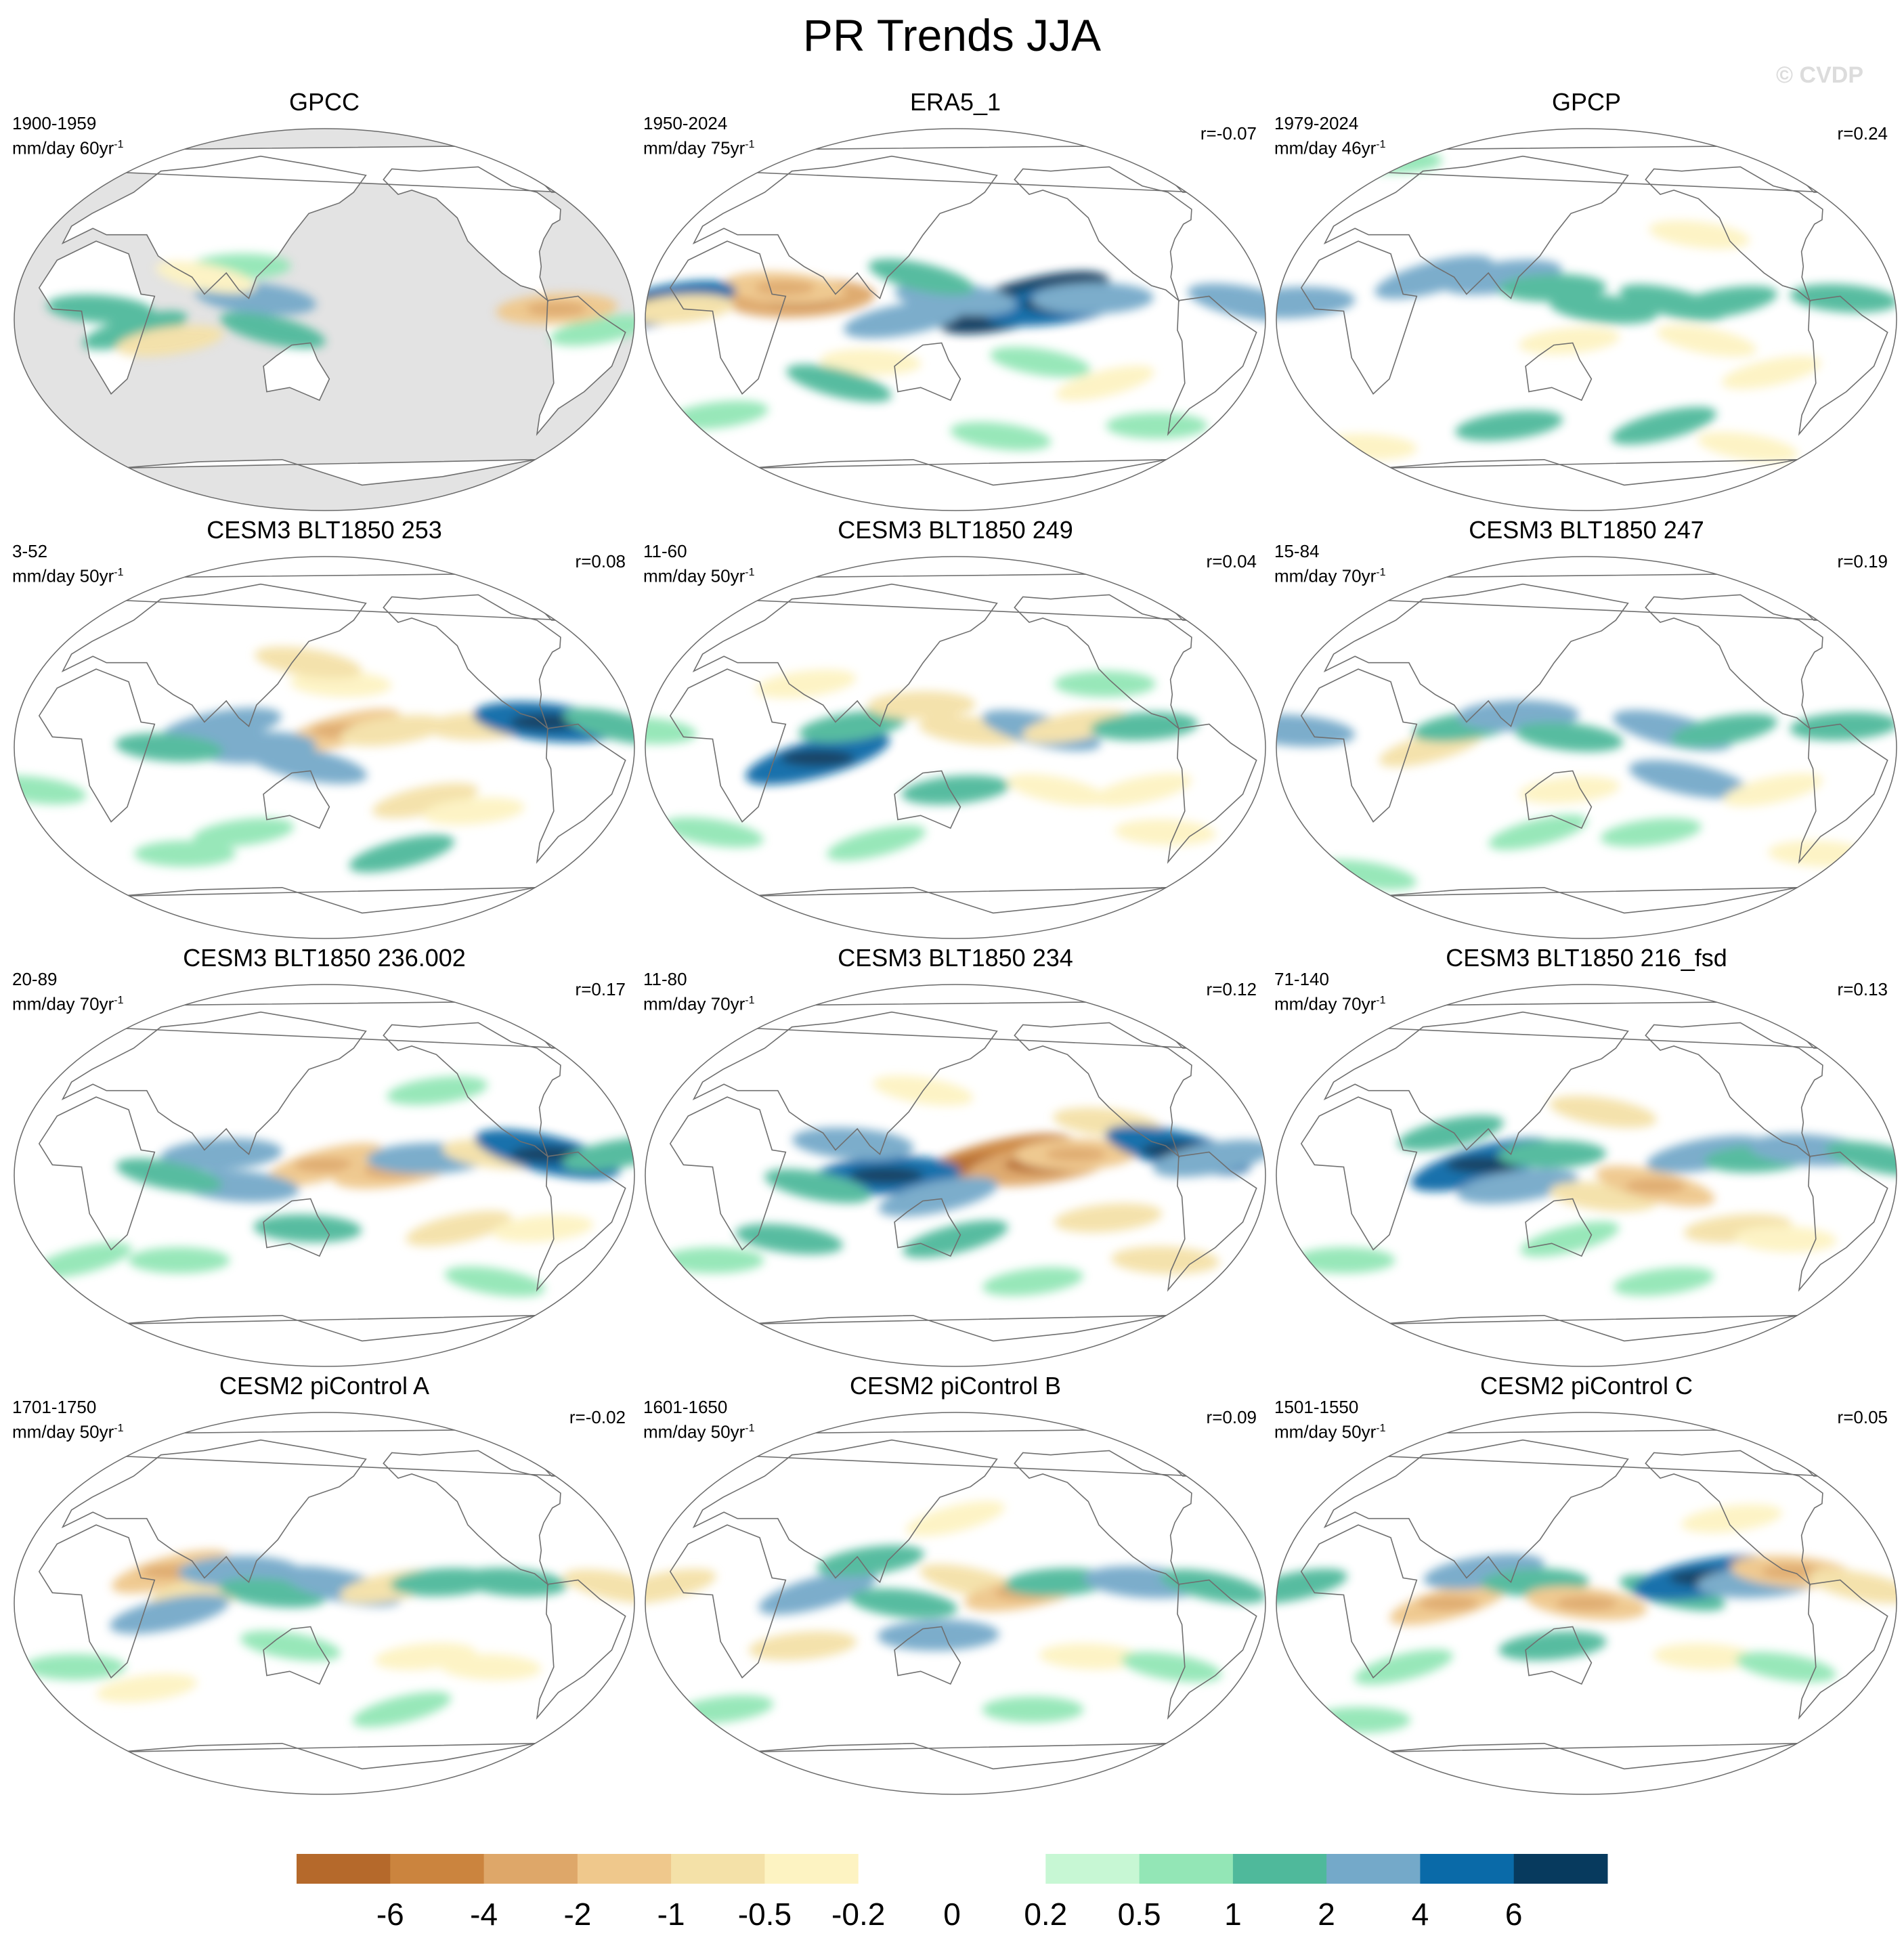 The height and width of the screenshot is (1946, 1904). What do you see at coordinates (1863, 133) in the screenshot?
I see `panel-correlation: r=0.24` at bounding box center [1863, 133].